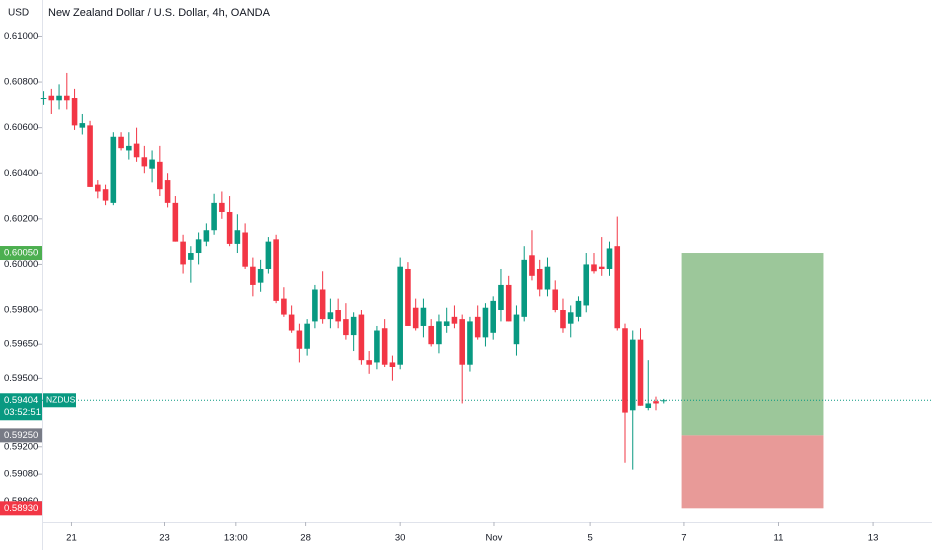  I want to click on last-price-badge-label: 0.59404, so click(21, 400).